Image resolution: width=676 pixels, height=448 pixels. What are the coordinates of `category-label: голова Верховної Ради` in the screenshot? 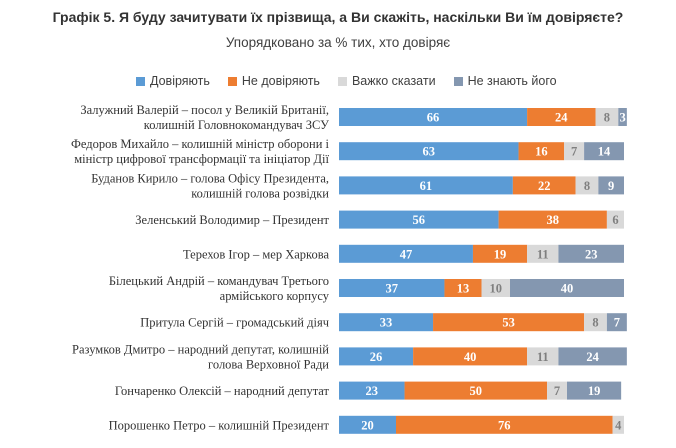 It's located at (268, 364).